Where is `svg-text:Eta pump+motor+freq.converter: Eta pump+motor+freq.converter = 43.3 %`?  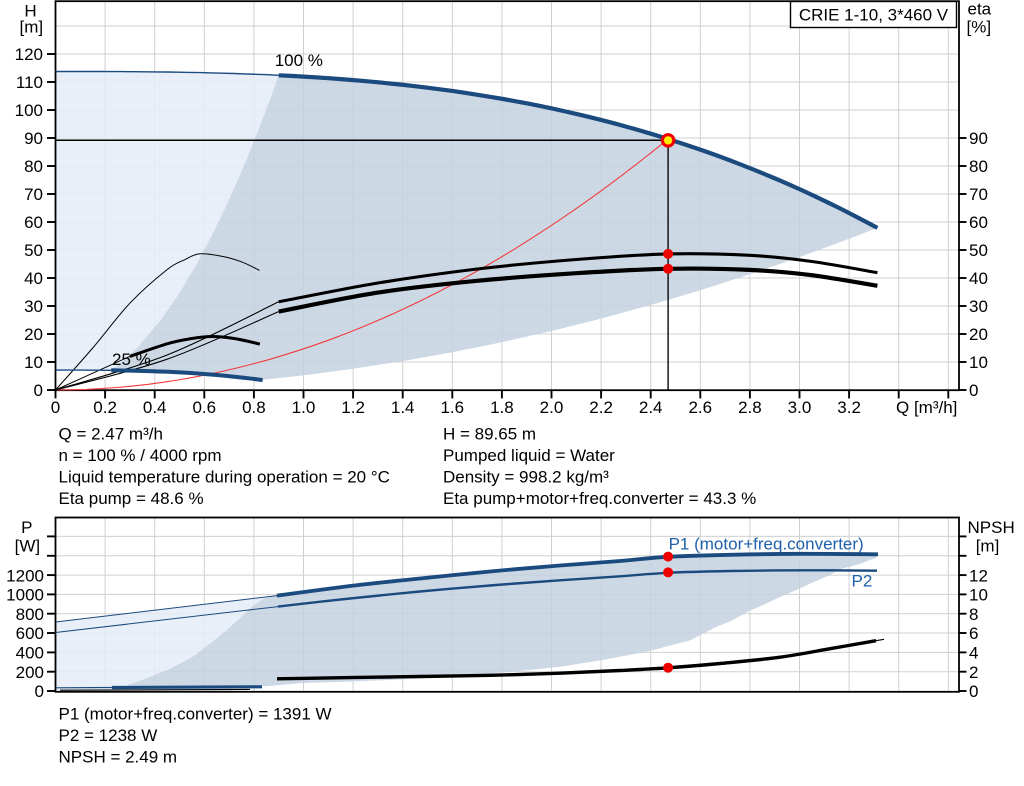
svg-text:Eta pump+motor+freq.converter: Eta pump+motor+freq.converter = 43.3 % is located at coordinates (599, 498).